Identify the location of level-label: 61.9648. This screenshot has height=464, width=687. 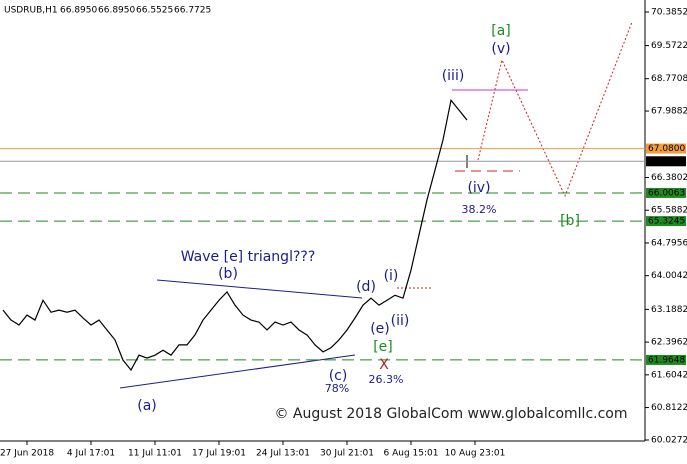
(666, 360).